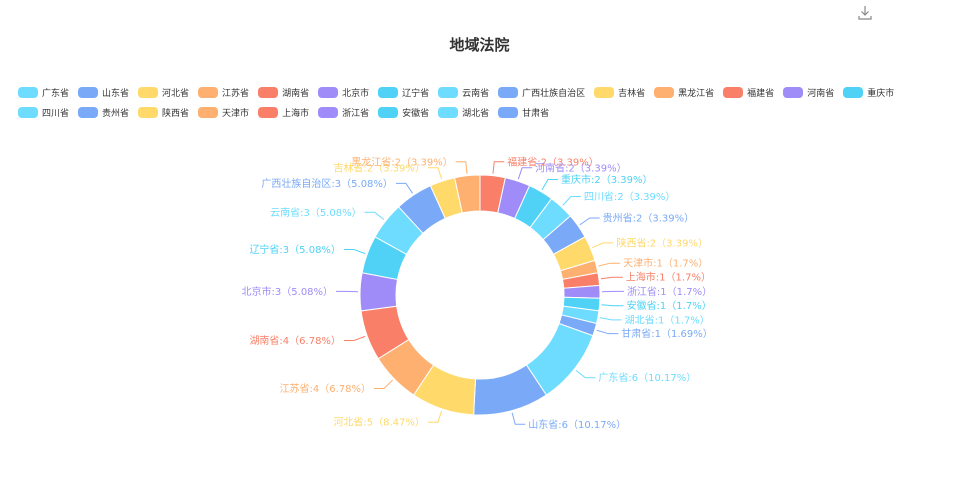 The image size is (959, 500). Describe the element at coordinates (668, 277) in the screenshot. I see `data-label: 上海市:1（1.7%）` at that location.